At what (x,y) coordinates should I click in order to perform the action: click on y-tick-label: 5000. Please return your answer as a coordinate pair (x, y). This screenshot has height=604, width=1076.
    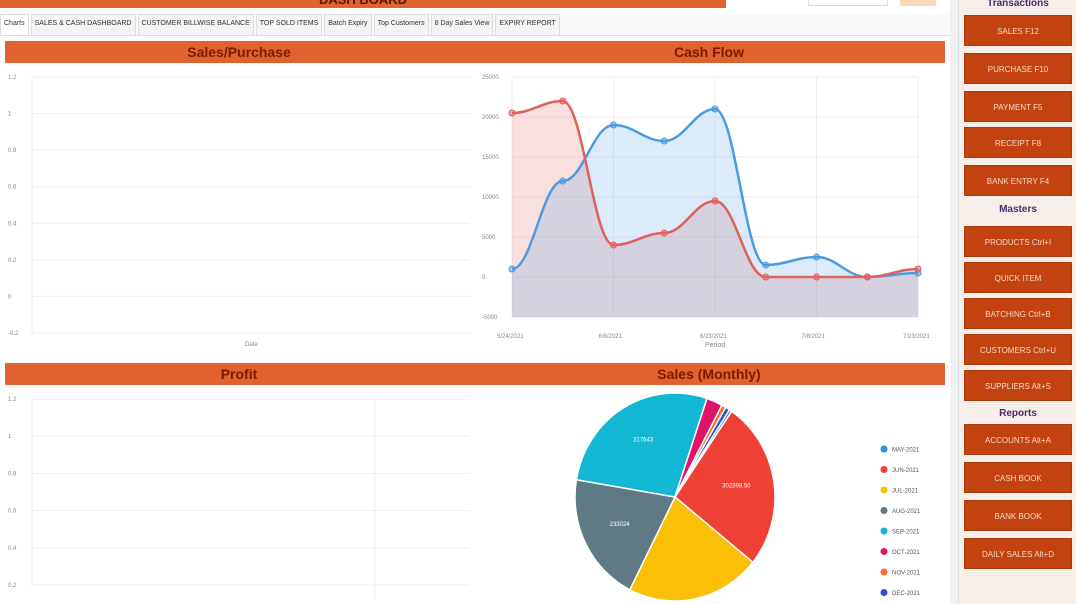
    Looking at the image, I should click on (489, 238).